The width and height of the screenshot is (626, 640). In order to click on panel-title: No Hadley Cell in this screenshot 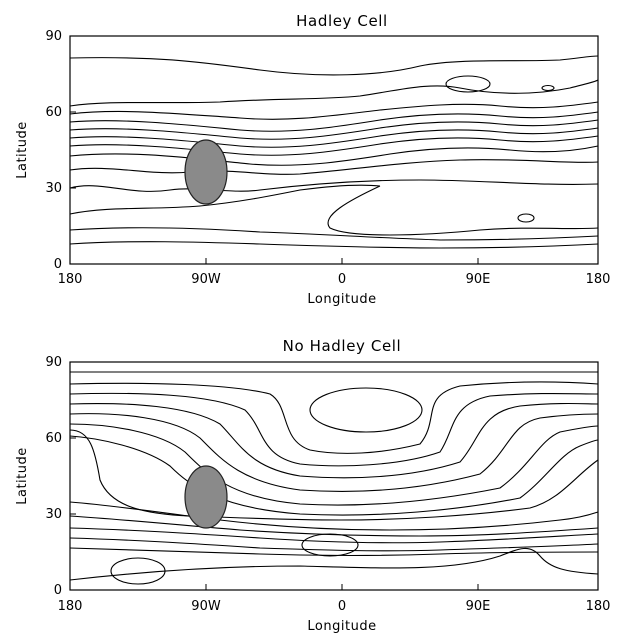, I will do `click(342, 346)`.